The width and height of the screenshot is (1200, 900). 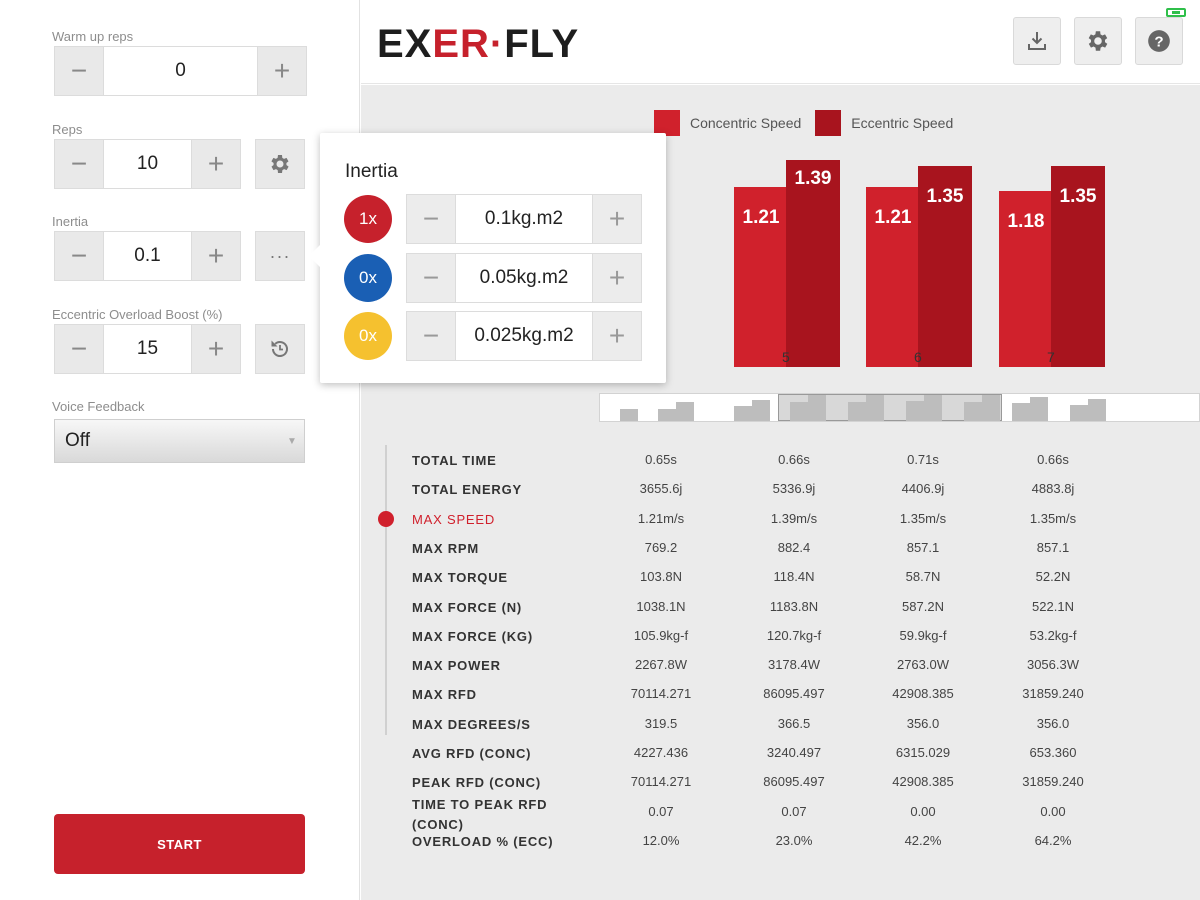 I want to click on stats-cell: 59.9kg-f, so click(x=923, y=635).